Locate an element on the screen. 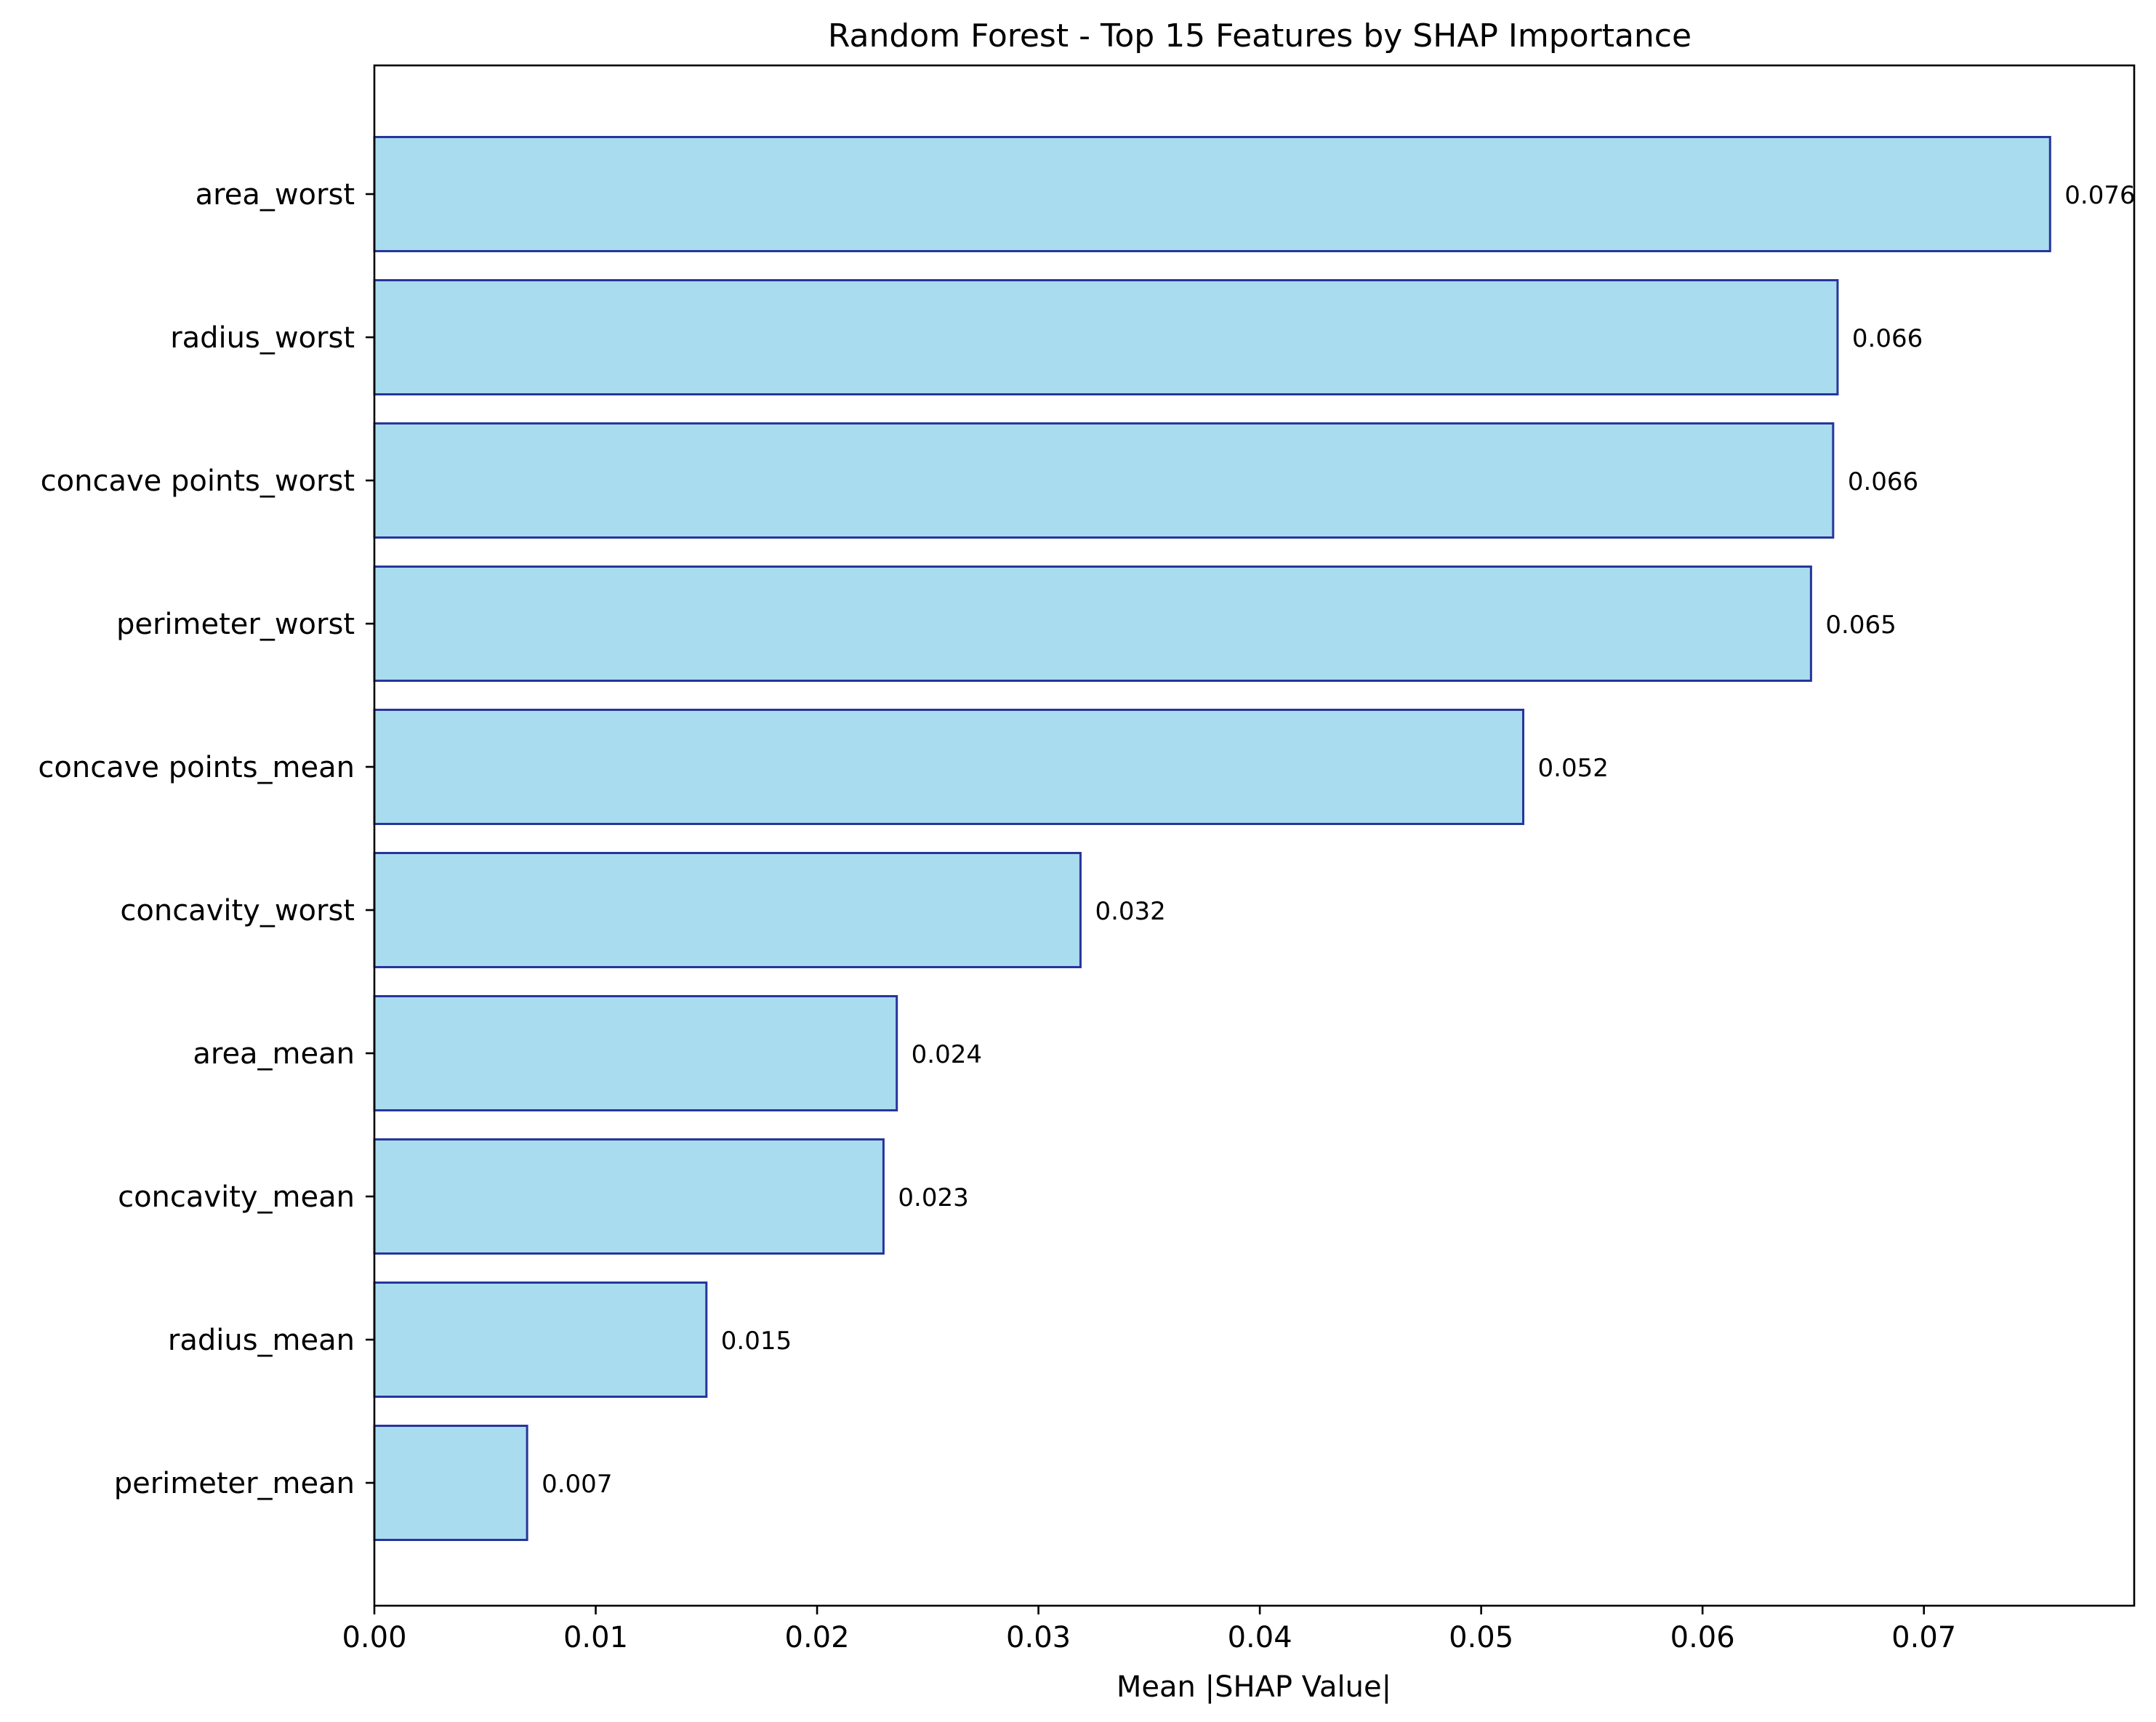  x-axis: 0.00 0.01 0.02 0.03 0.04 0.05 0.06 0.07 is located at coordinates (1149, 1630).